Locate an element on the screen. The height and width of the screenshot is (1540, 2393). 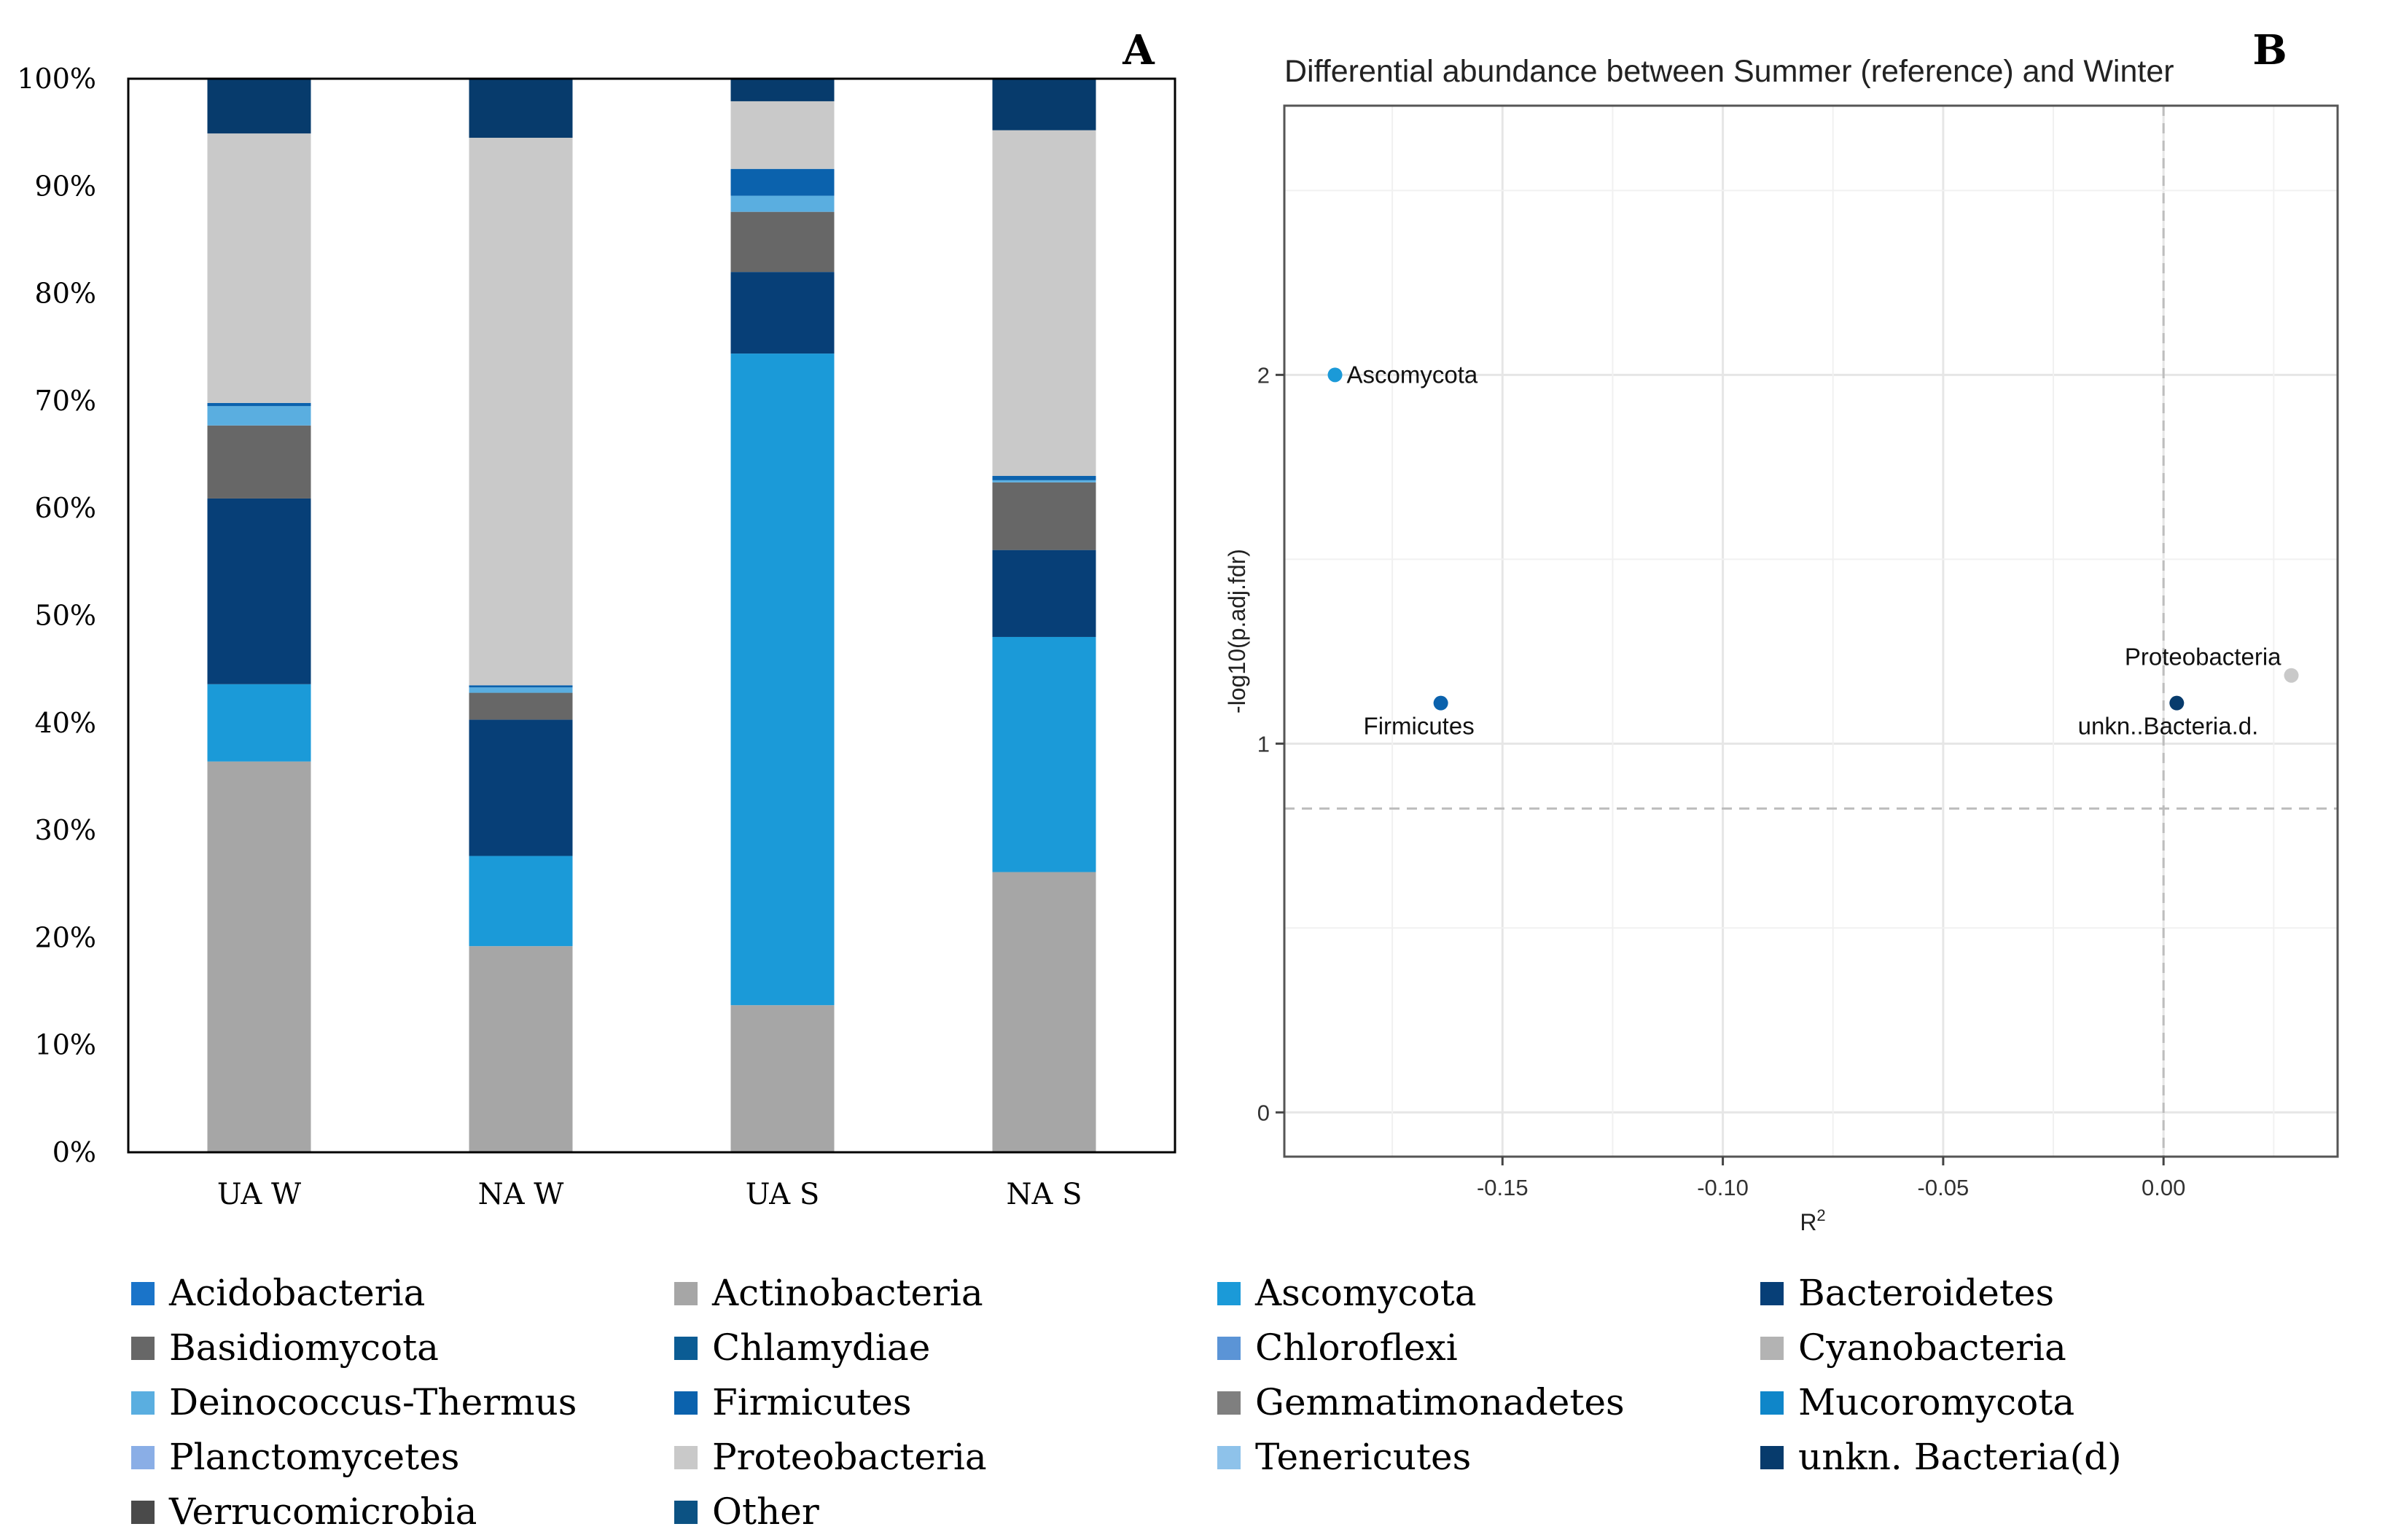
point-label: Ascomycota is located at coordinates (1412, 374).